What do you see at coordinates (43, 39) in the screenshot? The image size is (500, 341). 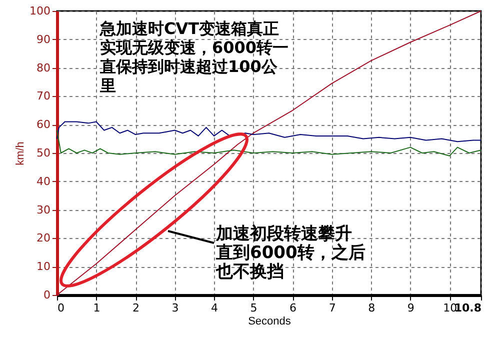 I see `y-tick-label: 90` at bounding box center [43, 39].